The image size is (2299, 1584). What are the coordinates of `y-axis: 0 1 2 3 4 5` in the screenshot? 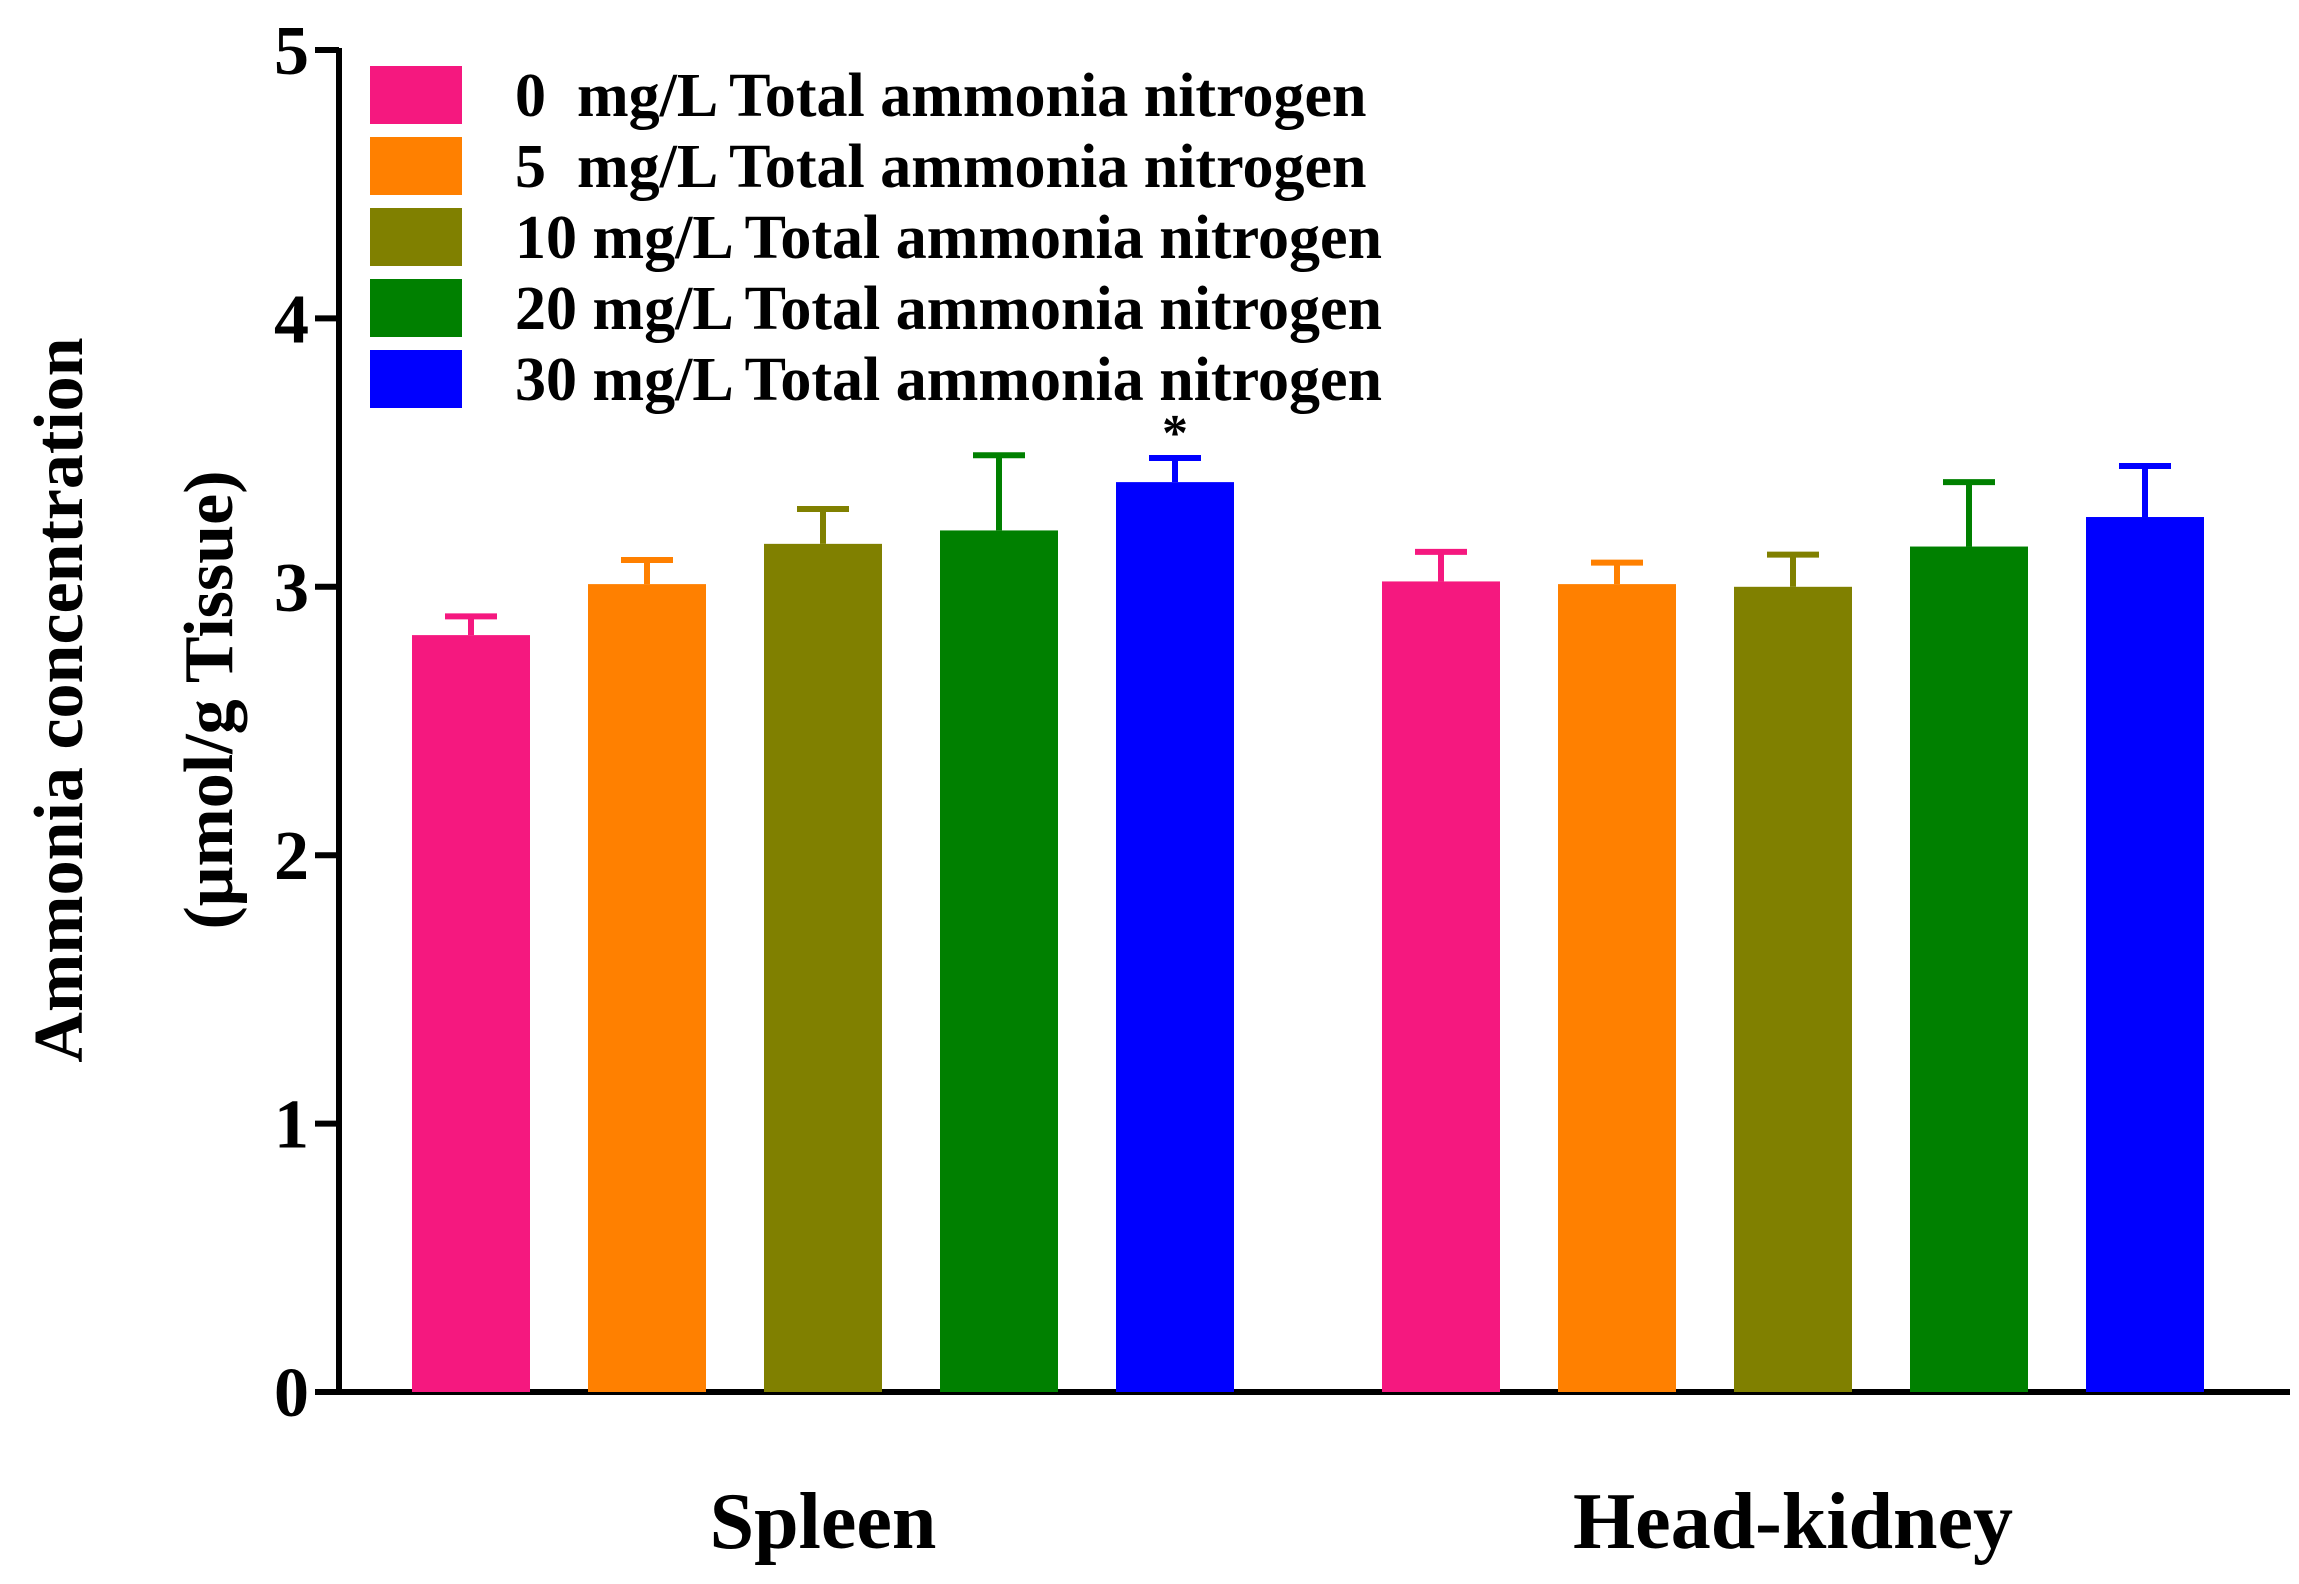 It's located at (308, 722).